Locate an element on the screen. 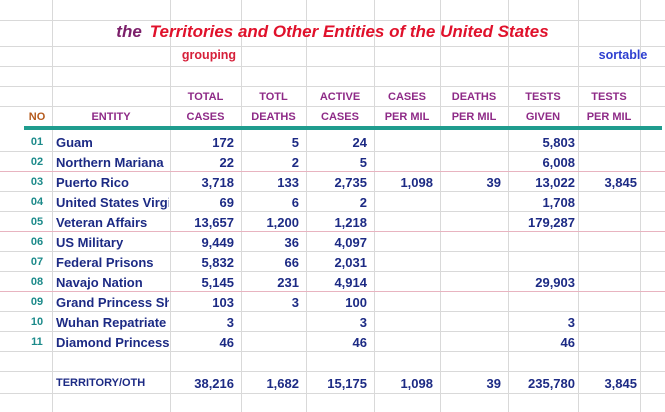 The height and width of the screenshot is (412, 665). row-cases-per-mil: 1,098 is located at coordinates (416, 182).